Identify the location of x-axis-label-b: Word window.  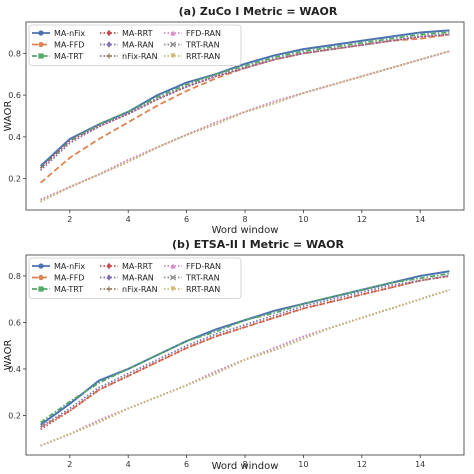
(245, 466).